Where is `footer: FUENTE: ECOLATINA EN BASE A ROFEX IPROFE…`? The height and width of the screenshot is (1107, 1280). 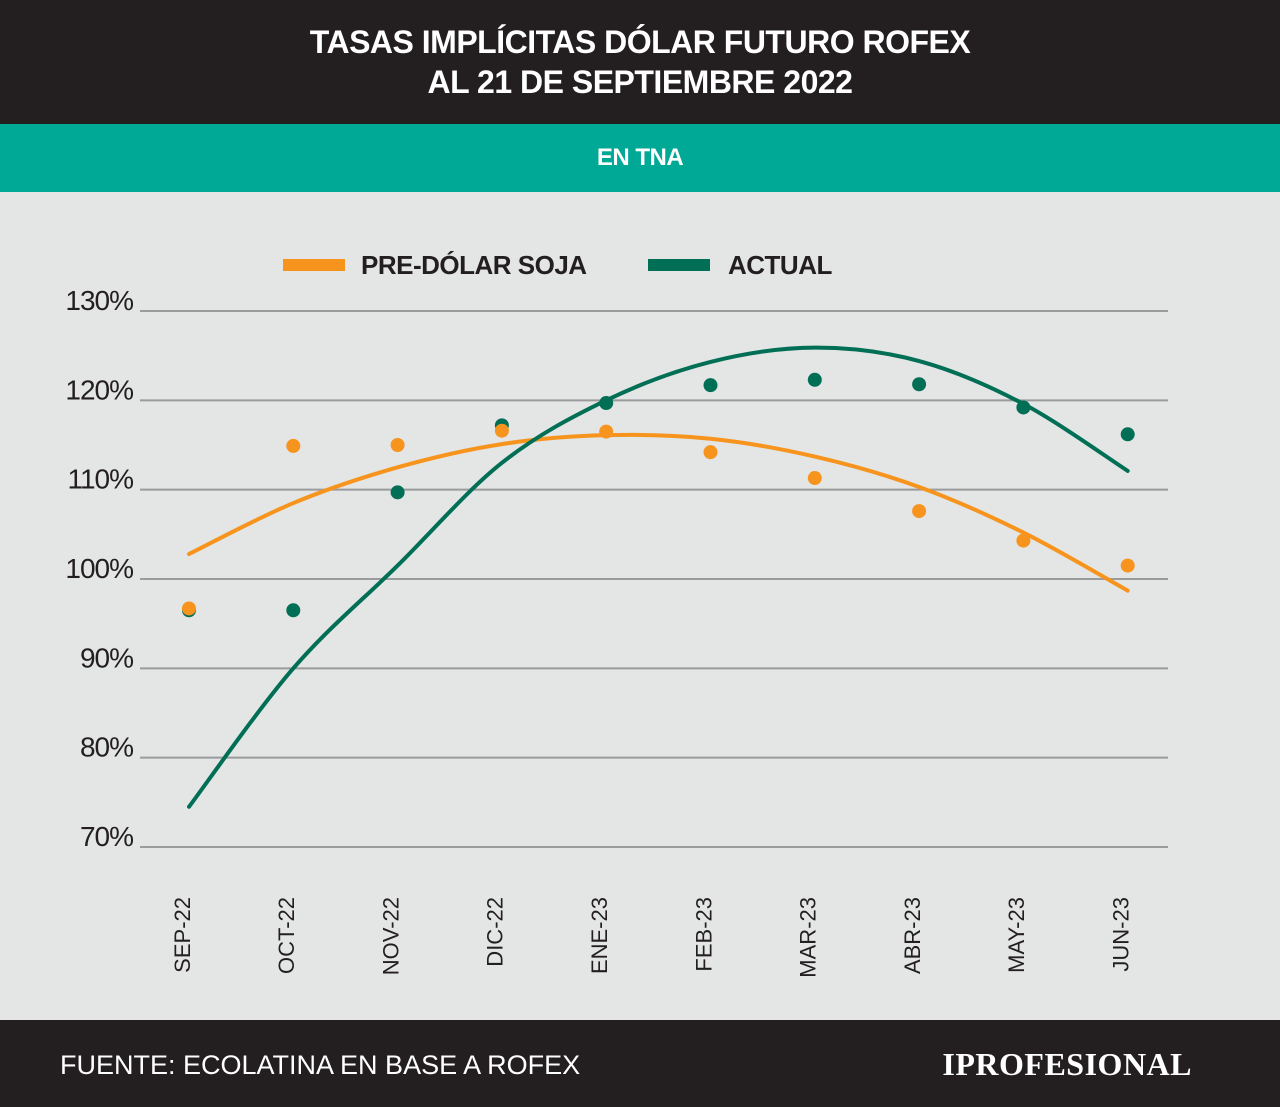 footer: FUENTE: ECOLATINA EN BASE A ROFEX IPROFE… is located at coordinates (640, 1063).